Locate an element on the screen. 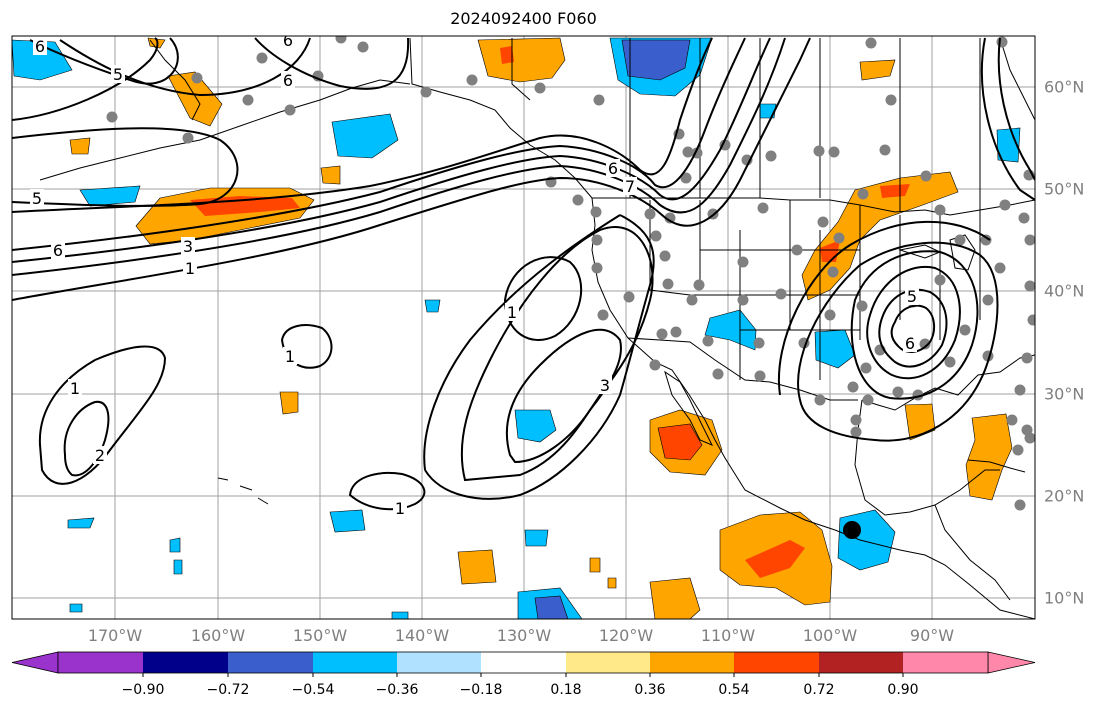 This screenshot has width=1105, height=712. lon-label: 150°W is located at coordinates (320, 635).